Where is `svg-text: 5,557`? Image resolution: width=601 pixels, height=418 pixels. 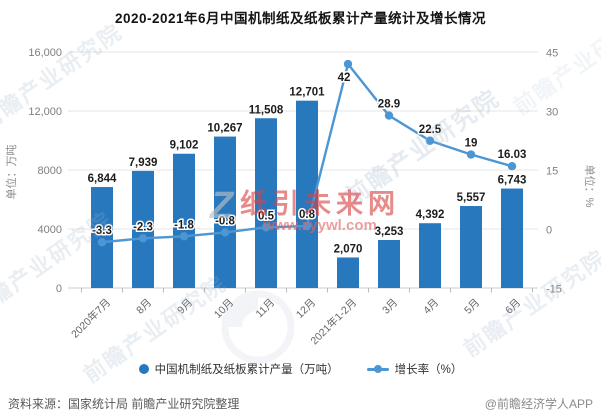 svg-text: 5,557 is located at coordinates (471, 198).